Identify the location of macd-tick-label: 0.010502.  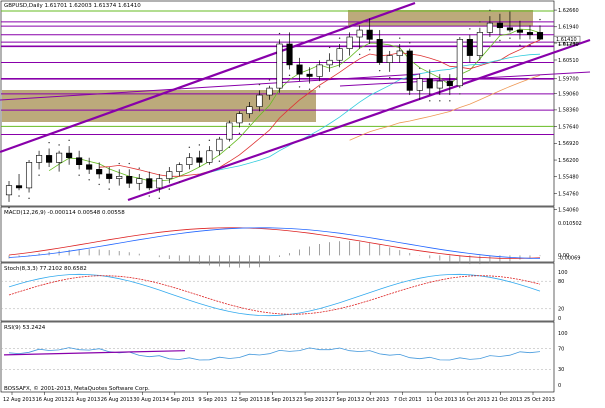
(570, 224).